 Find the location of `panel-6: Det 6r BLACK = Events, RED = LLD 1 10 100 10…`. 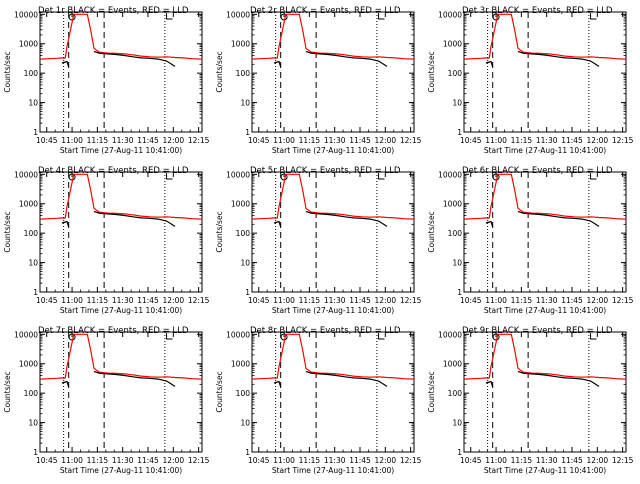

panel-6: Det 6r BLACK = Events, RED = LLD 1 10 100 10… is located at coordinates (530, 240).